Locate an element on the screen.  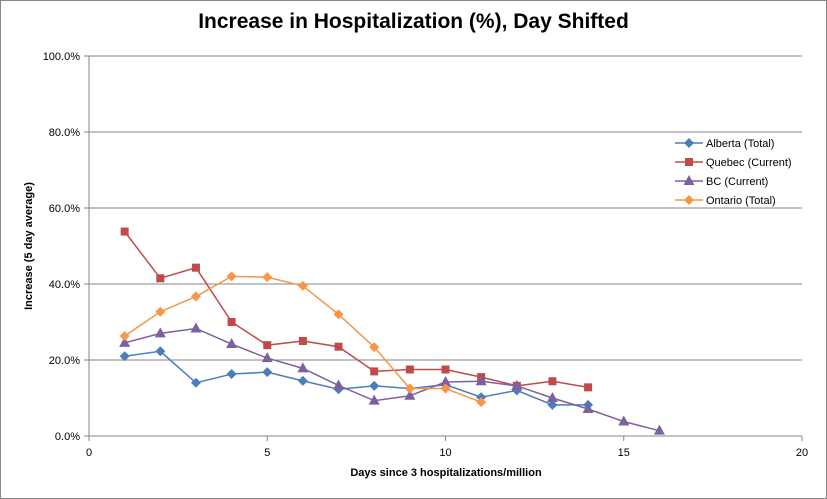
y-tick-label: 100.0% is located at coordinates (62, 57).